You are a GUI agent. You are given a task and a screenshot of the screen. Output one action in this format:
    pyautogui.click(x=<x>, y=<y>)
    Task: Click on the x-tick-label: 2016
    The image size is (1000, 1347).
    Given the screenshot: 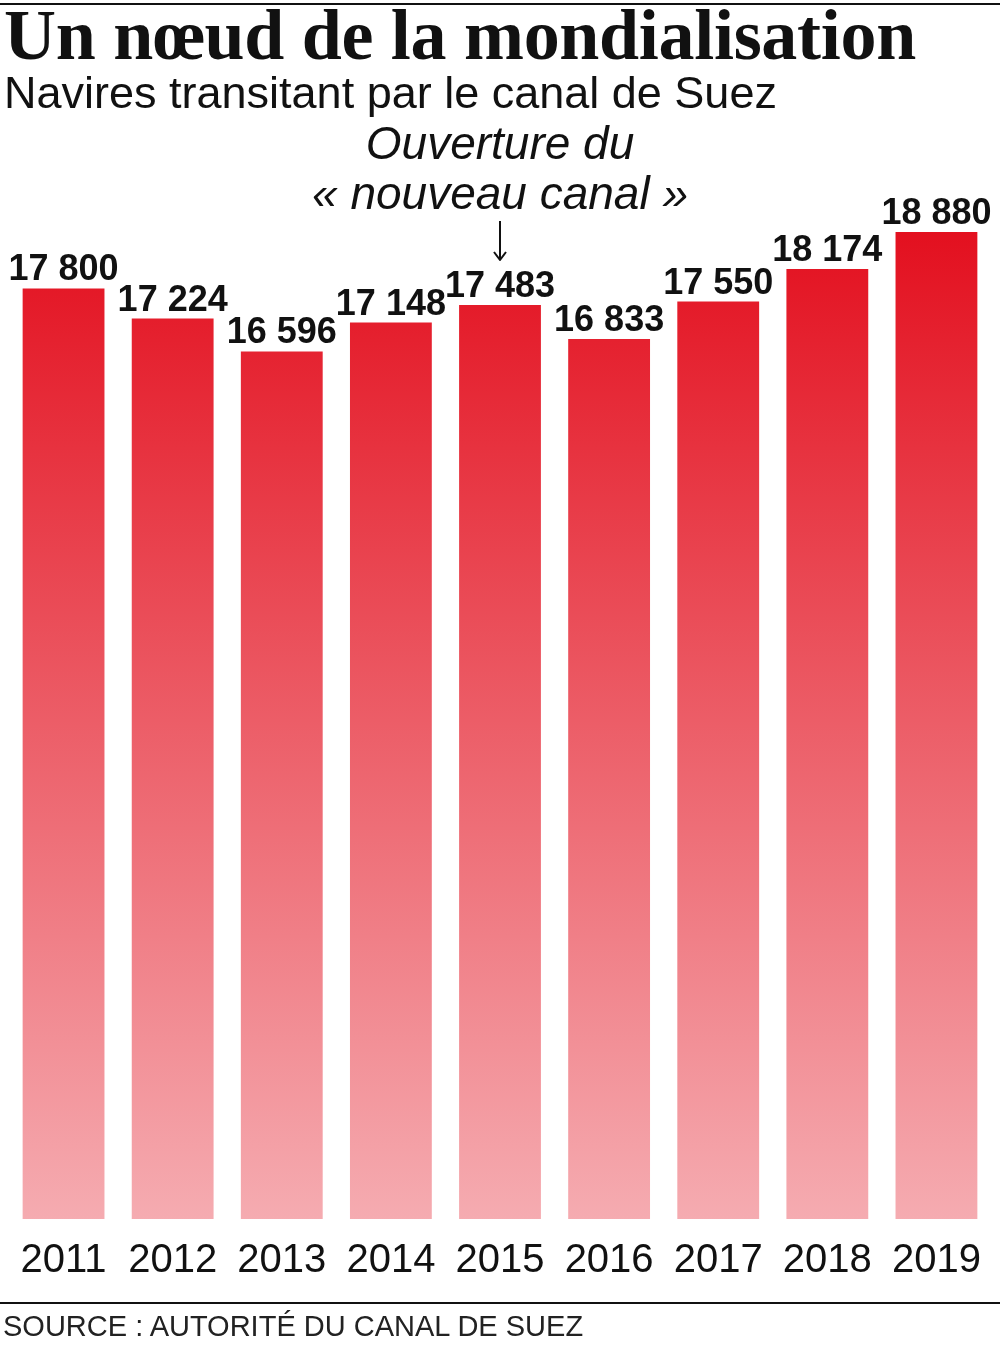 What is the action you would take?
    pyautogui.click(x=609, y=1258)
    